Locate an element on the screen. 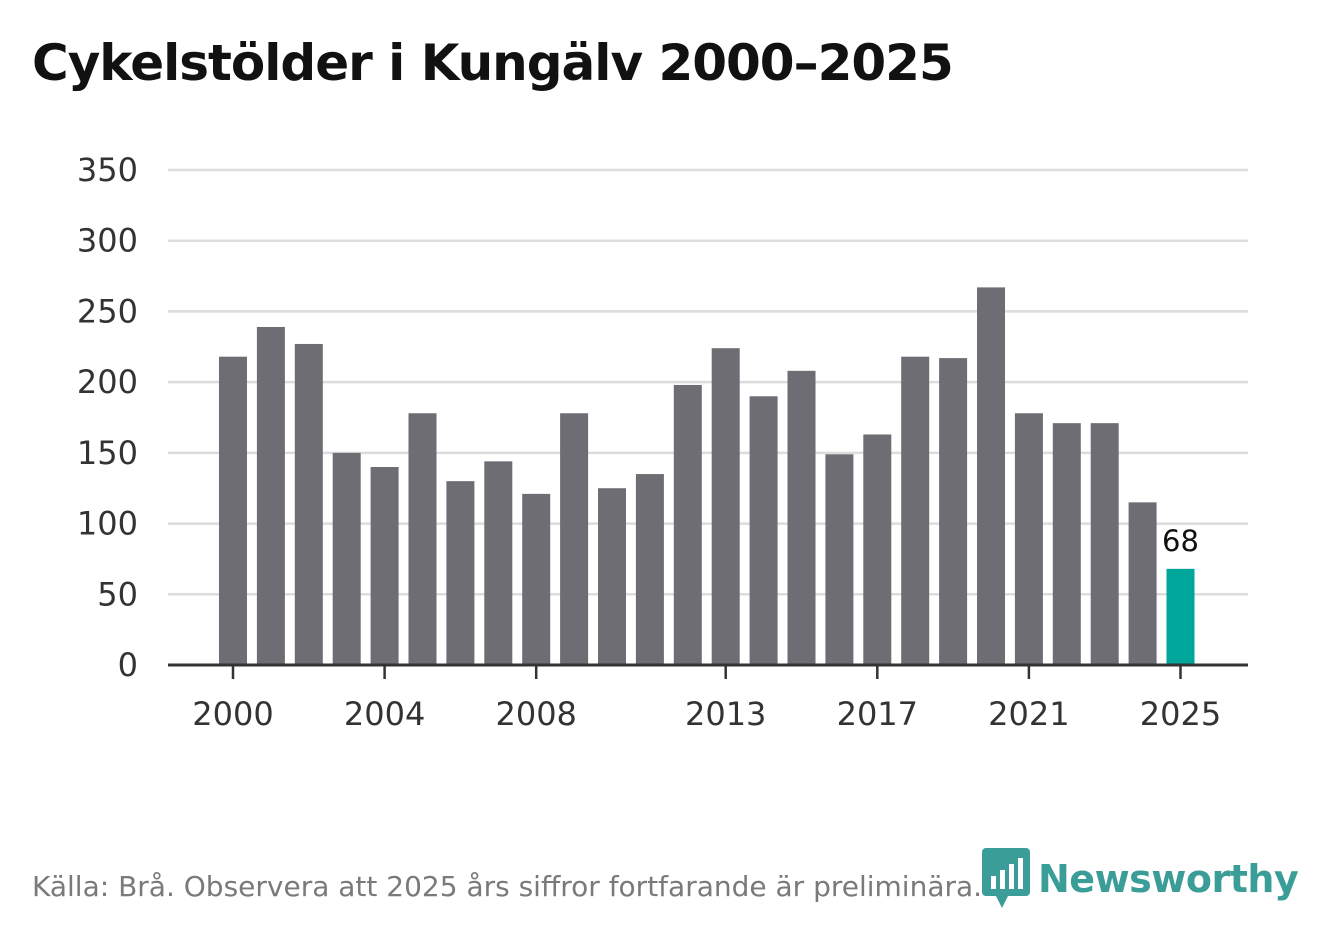 The width and height of the screenshot is (1322, 939). bar-2016 is located at coordinates (839, 559).